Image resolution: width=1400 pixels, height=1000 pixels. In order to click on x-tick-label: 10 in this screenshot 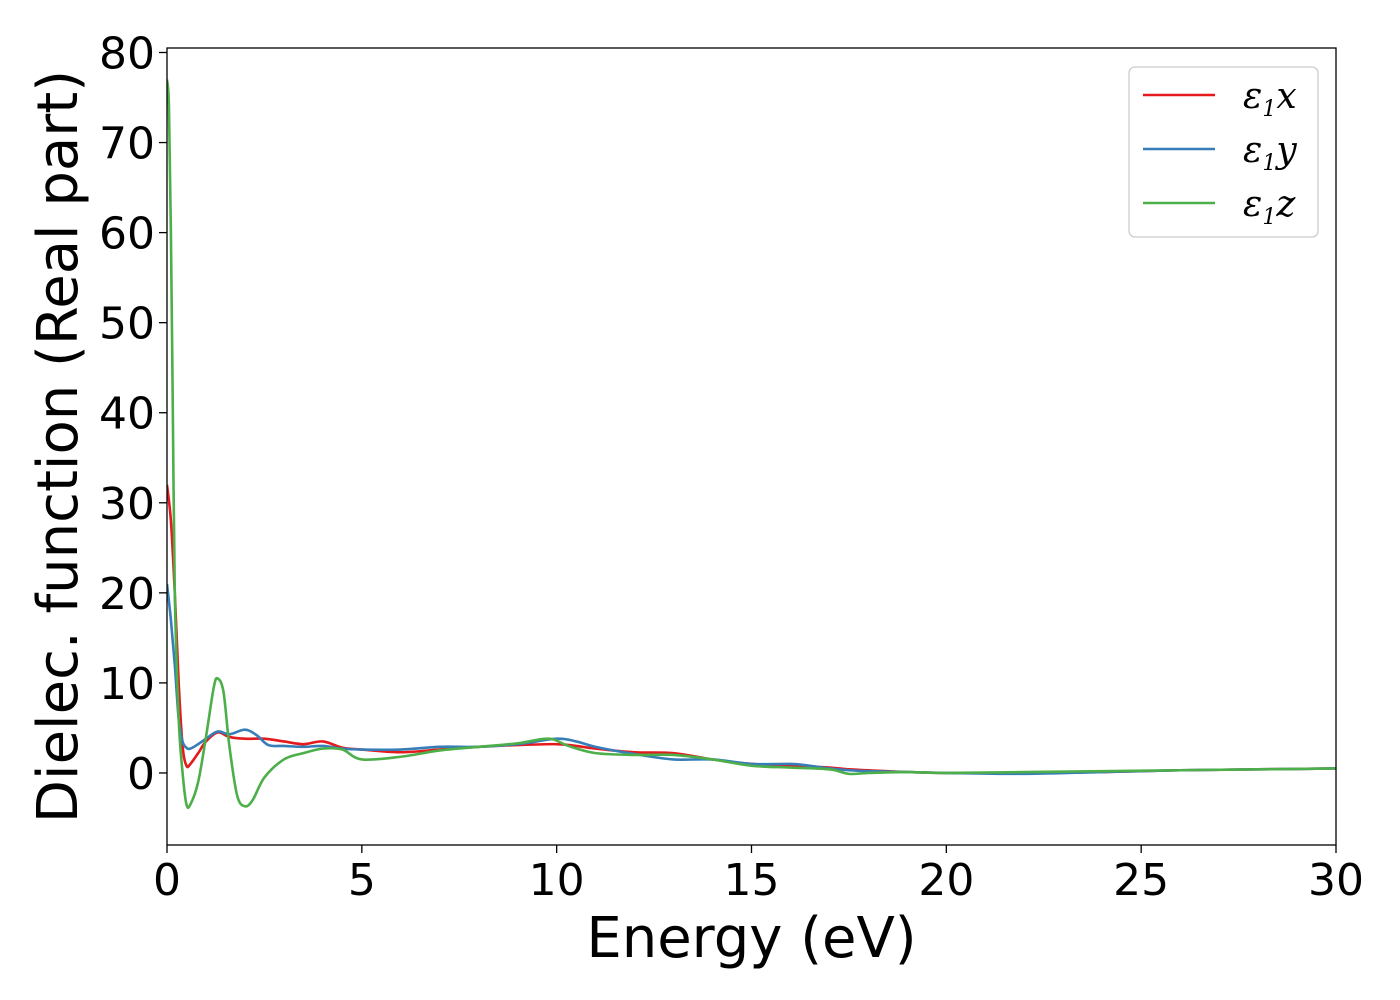, I will do `click(557, 880)`.